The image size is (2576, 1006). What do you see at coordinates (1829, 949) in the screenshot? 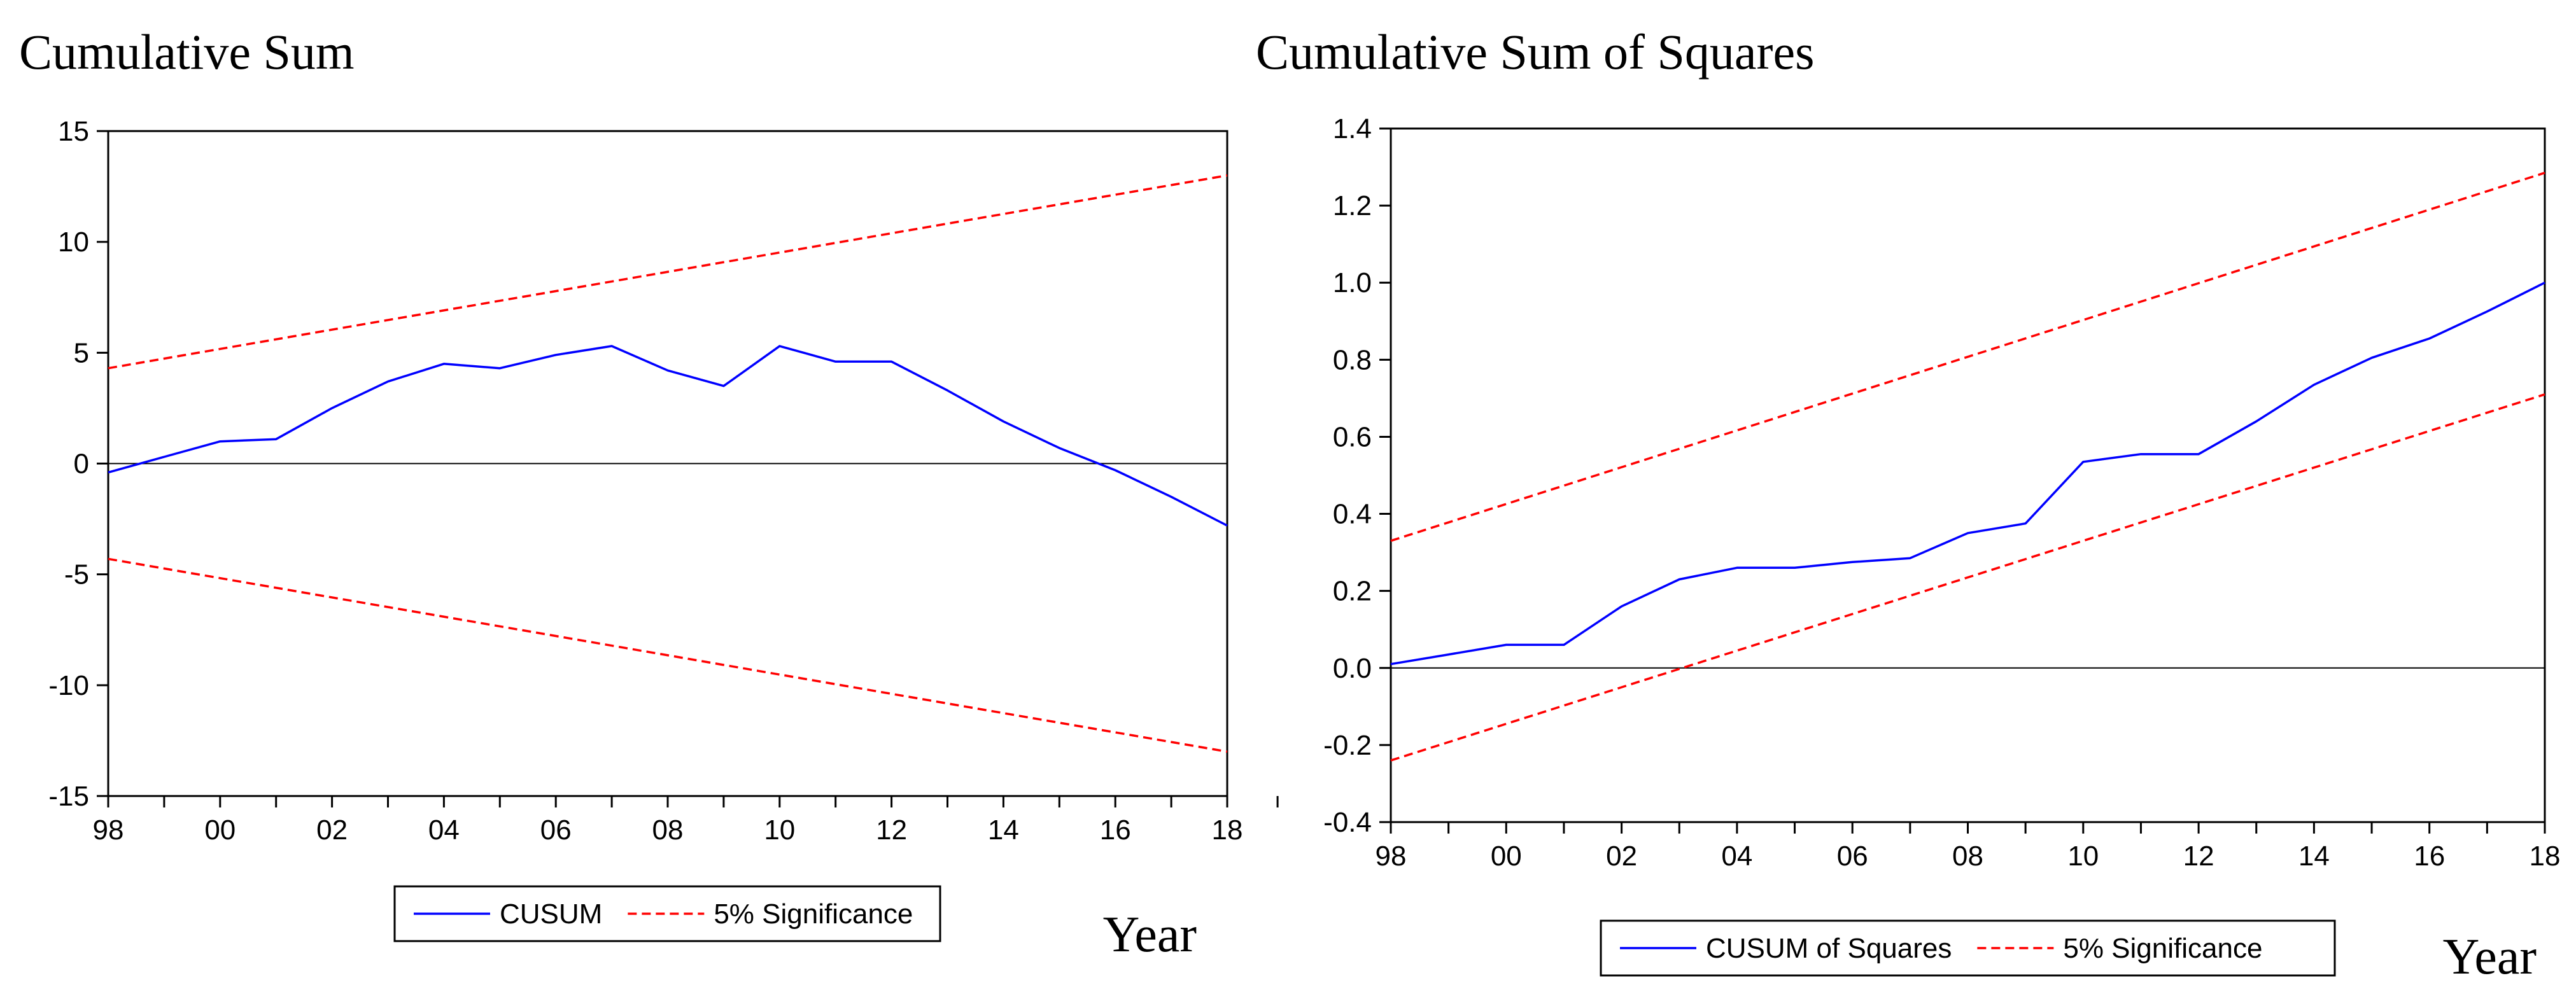
I see `legend-label: CUSUM of Squares` at bounding box center [1829, 949].